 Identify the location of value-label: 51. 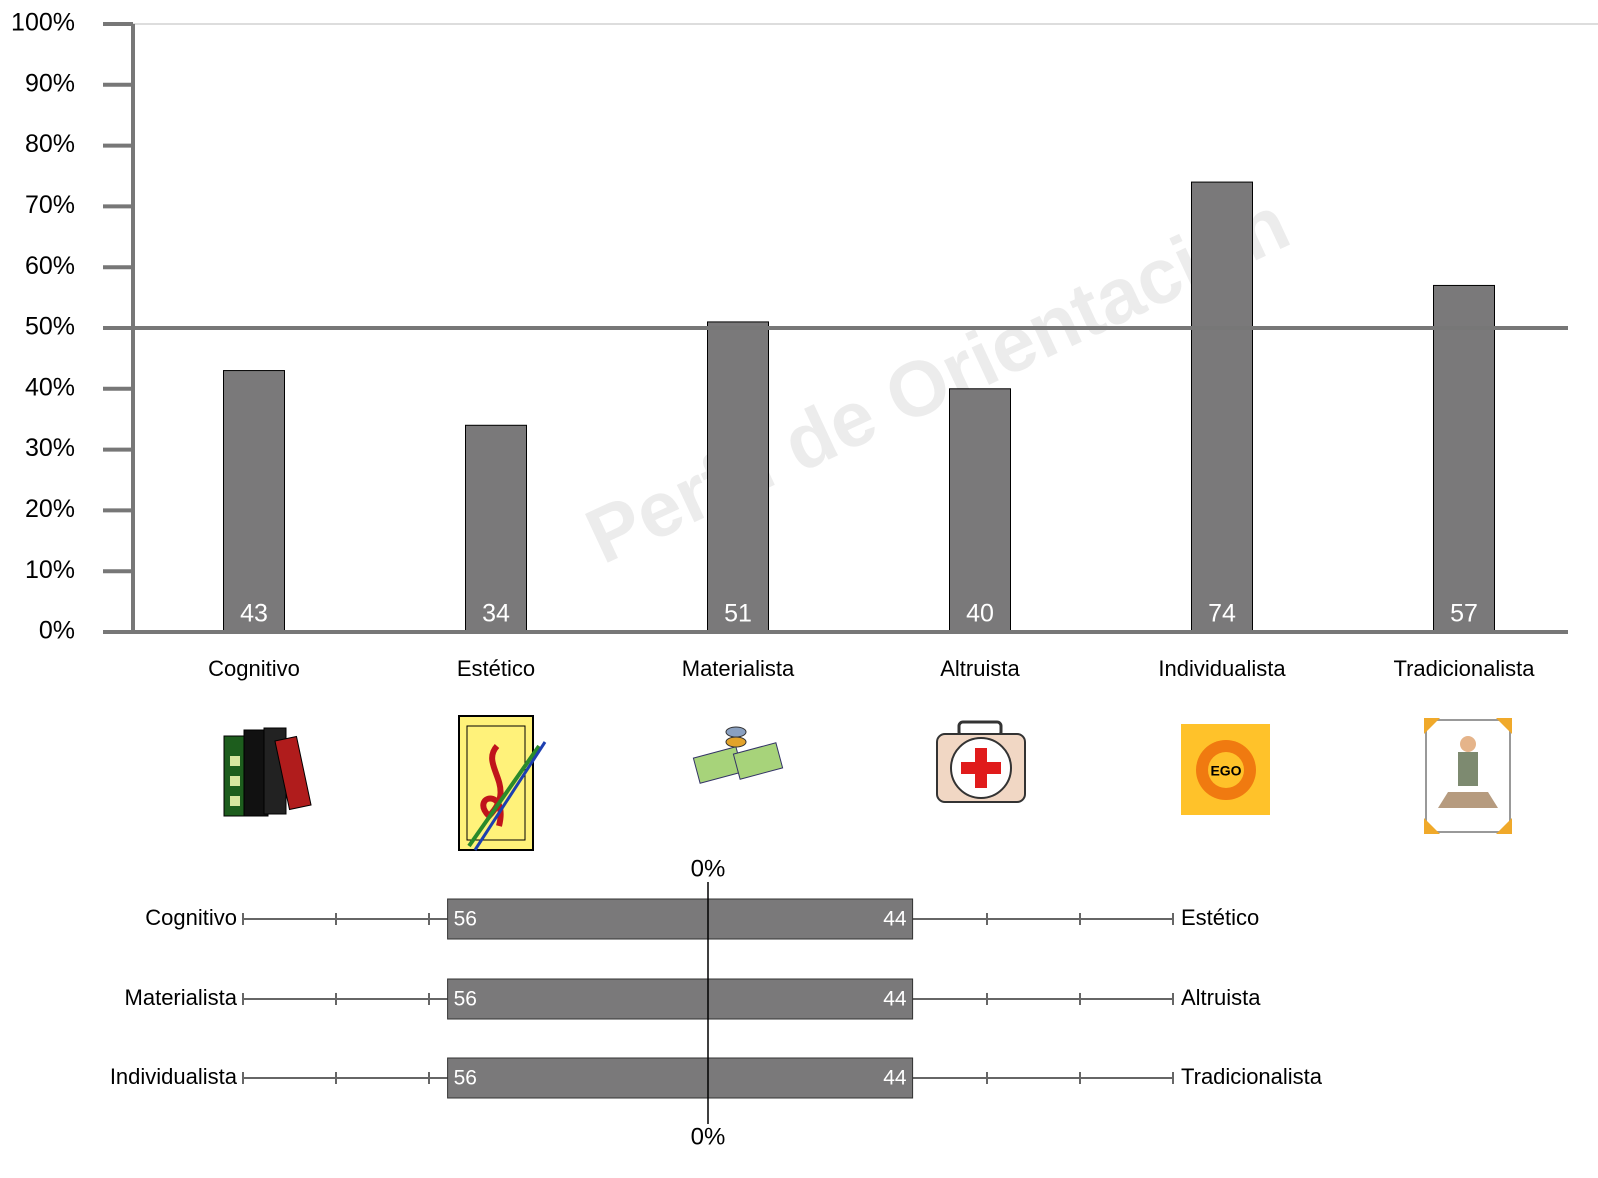
(738, 614).